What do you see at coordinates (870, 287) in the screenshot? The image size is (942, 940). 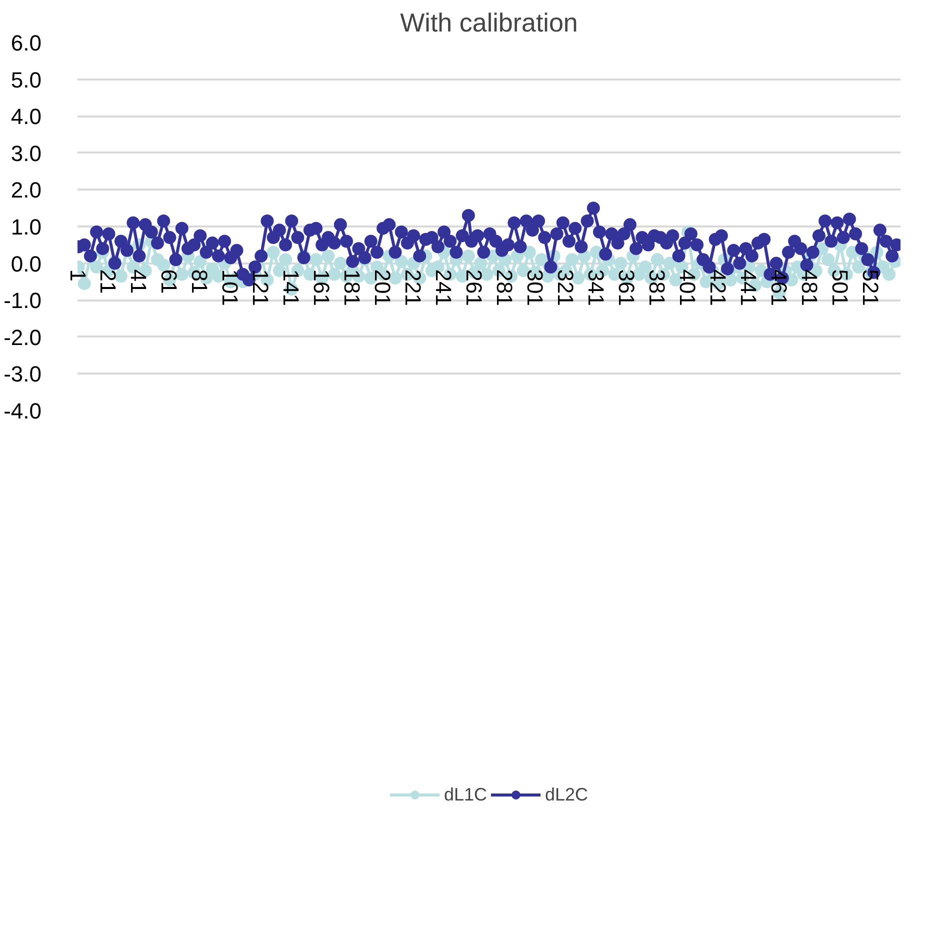 I see `x-tick-label: 521` at bounding box center [870, 287].